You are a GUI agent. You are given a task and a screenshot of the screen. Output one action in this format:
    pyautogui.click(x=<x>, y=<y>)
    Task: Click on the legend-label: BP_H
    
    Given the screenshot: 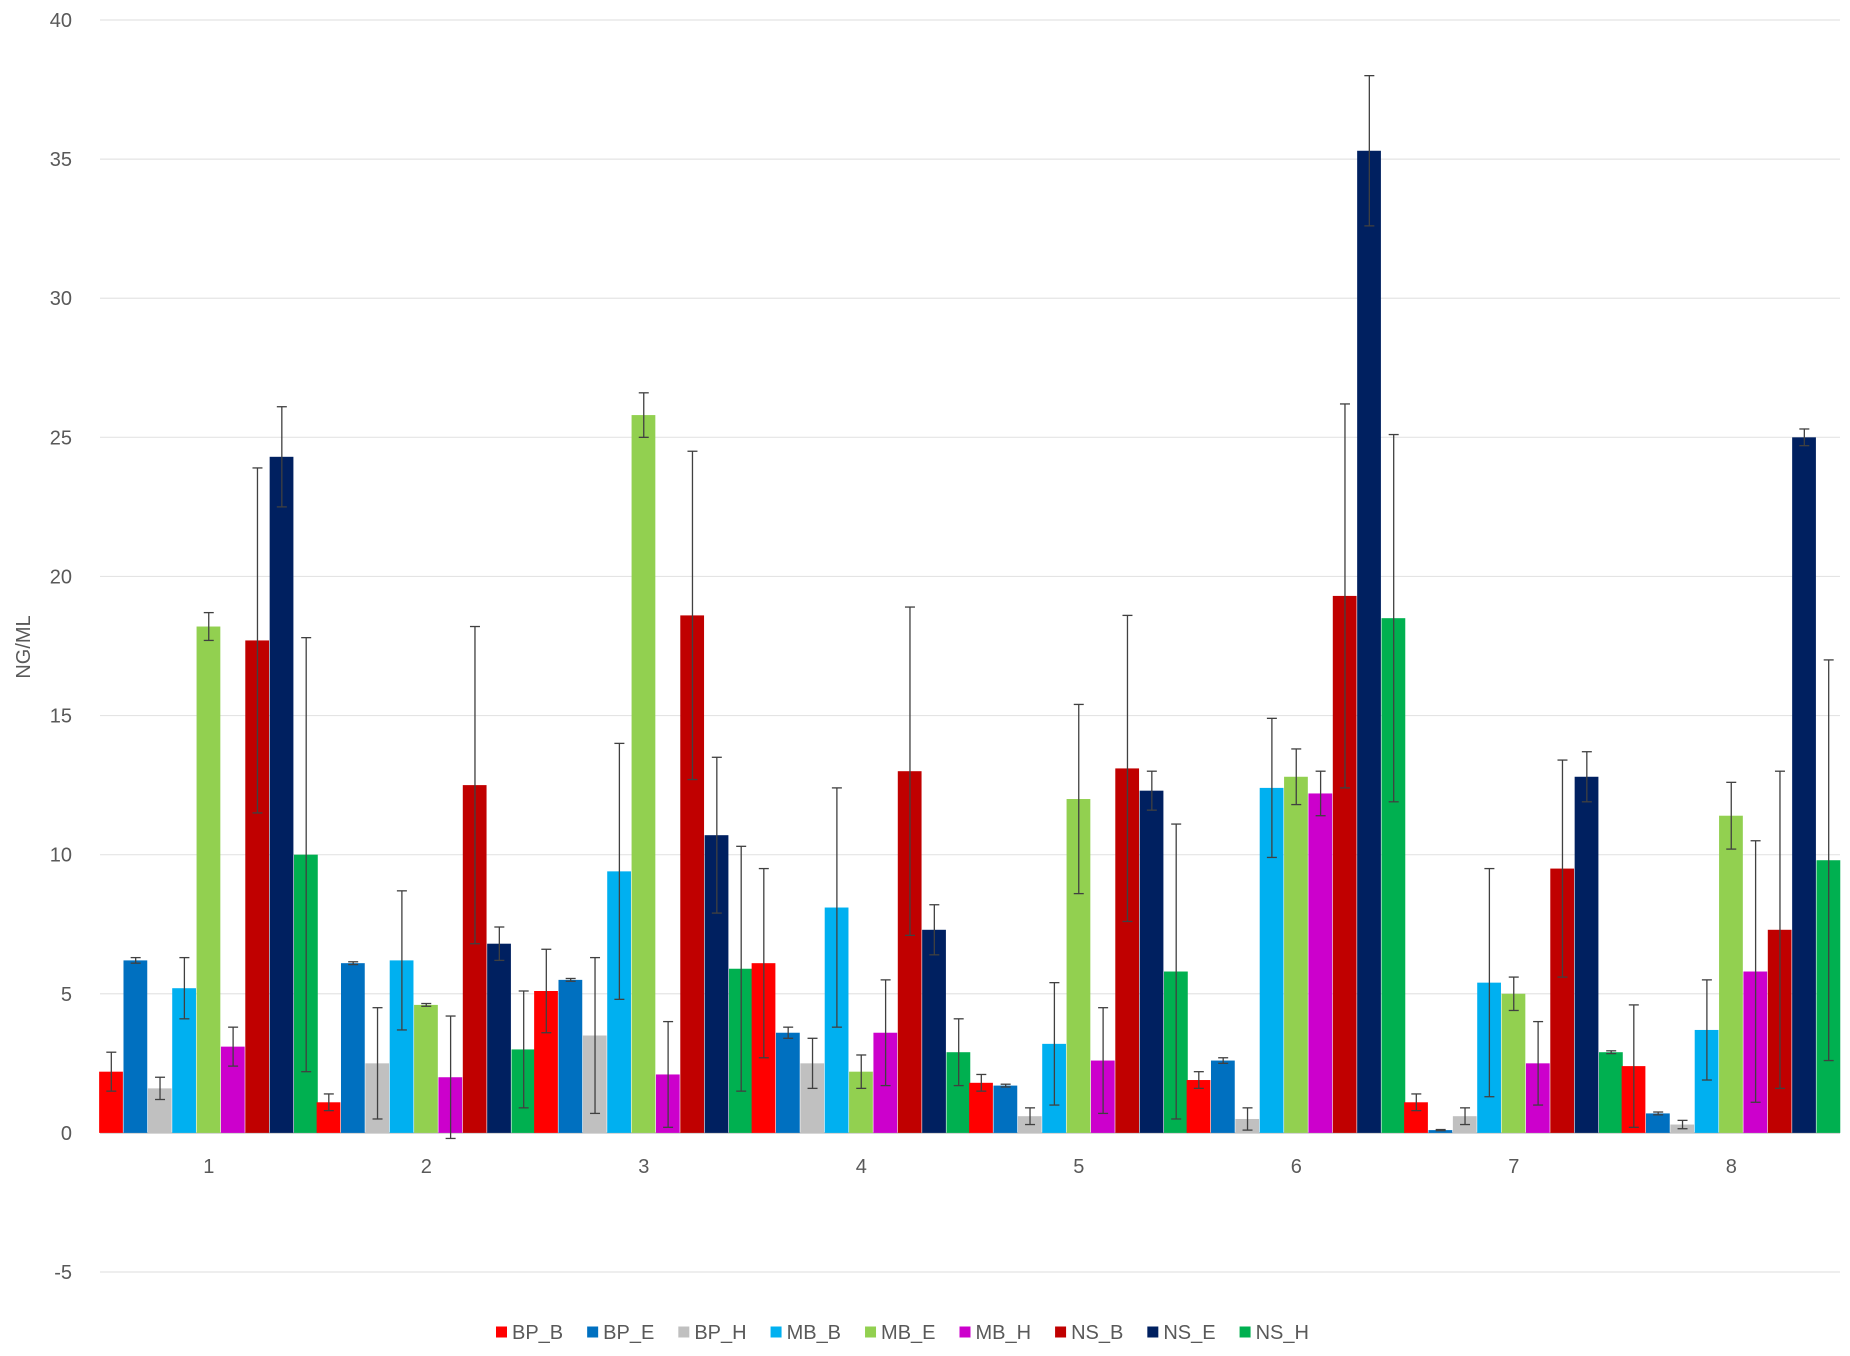 What is the action you would take?
    pyautogui.click(x=720, y=1333)
    